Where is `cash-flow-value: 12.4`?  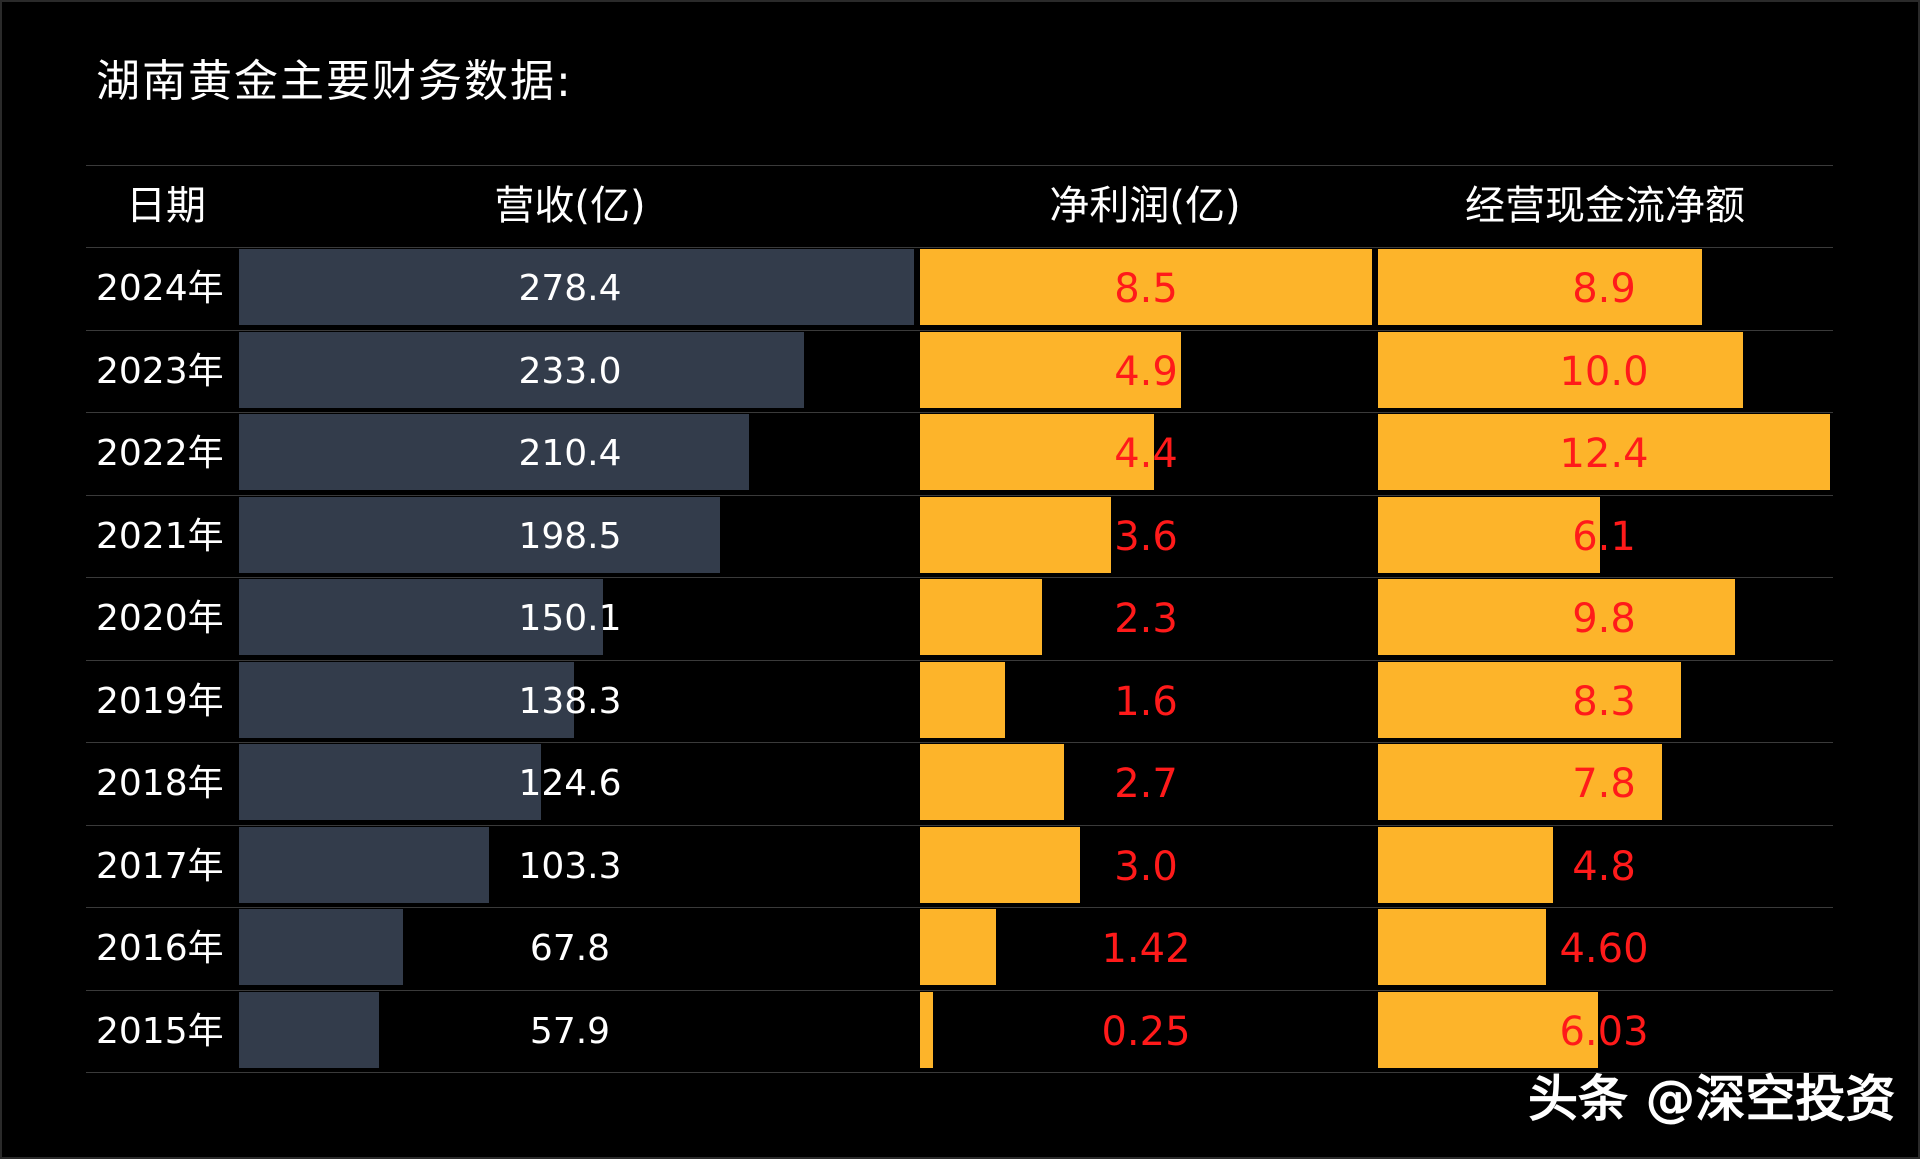 cash-flow-value: 12.4 is located at coordinates (1604, 454).